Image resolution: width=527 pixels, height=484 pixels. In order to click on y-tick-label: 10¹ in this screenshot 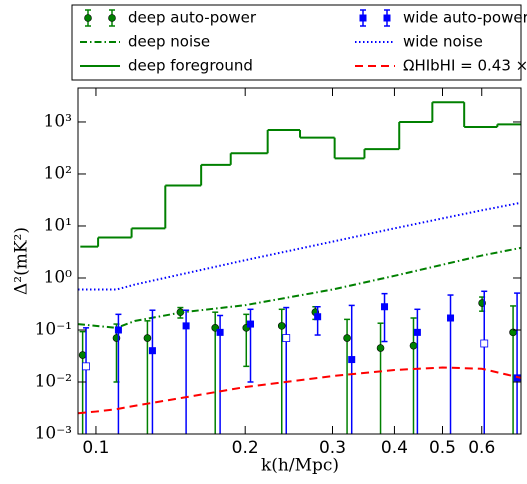, I will do `click(58, 225)`.